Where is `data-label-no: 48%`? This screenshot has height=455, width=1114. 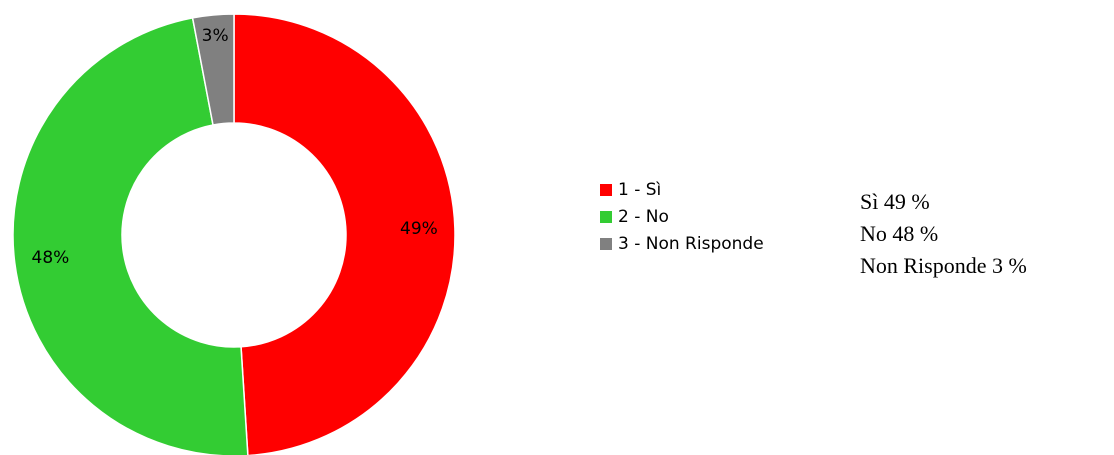
data-label-no: 48% is located at coordinates (51, 258).